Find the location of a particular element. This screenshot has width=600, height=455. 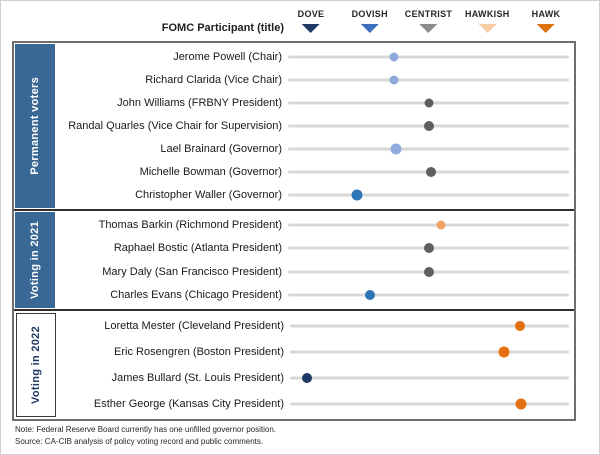

participant-row: Thomas Barkin (Richmond President) is located at coordinates (314, 225).